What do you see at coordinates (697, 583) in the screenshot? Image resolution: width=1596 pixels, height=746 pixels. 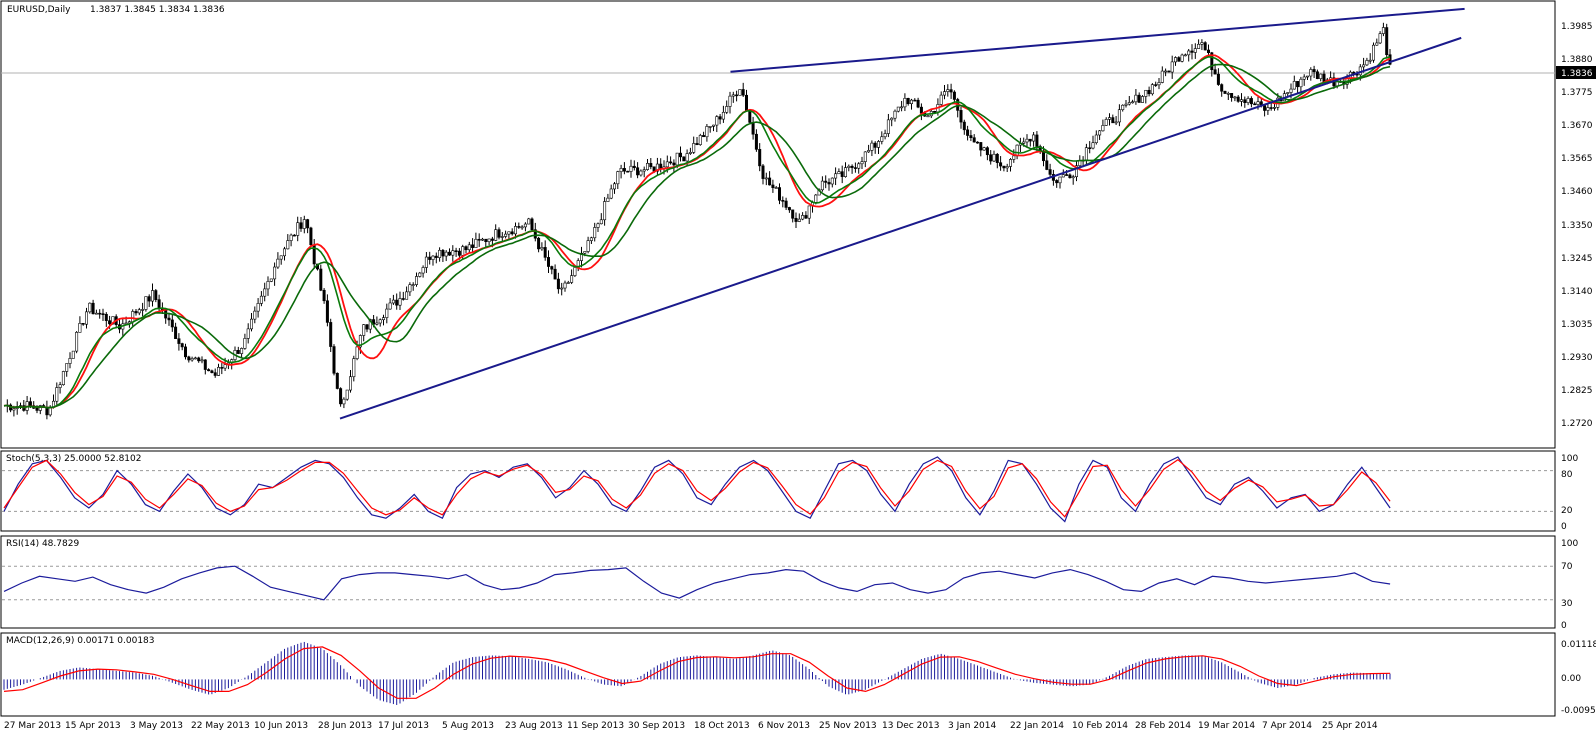 I see `rsi-line` at bounding box center [697, 583].